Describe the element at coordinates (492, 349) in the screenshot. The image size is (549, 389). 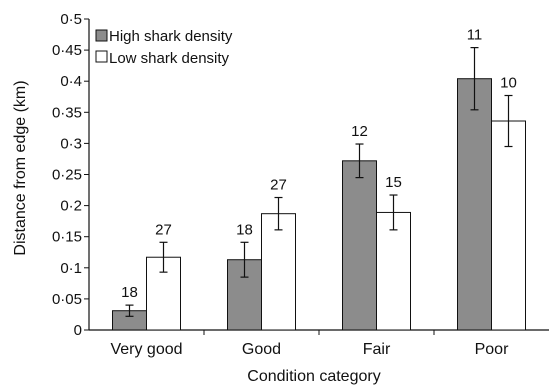
I see `x-tick-label: Poor` at that location.